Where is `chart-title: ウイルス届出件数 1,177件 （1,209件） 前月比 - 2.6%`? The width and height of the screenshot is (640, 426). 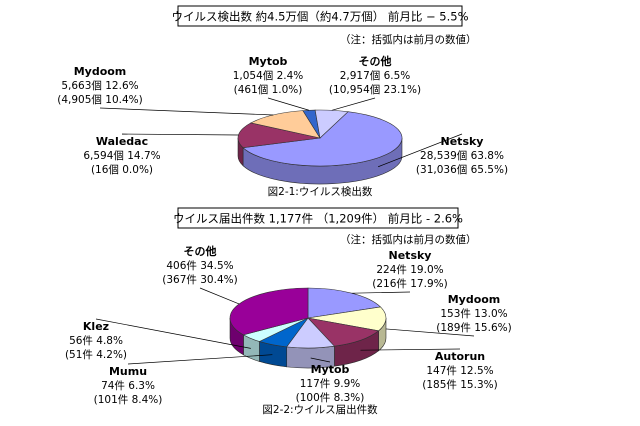
chart-title: ウイルス届出件数 1,177件 （1,209件） 前月比 - 2.6% is located at coordinates (318, 219).